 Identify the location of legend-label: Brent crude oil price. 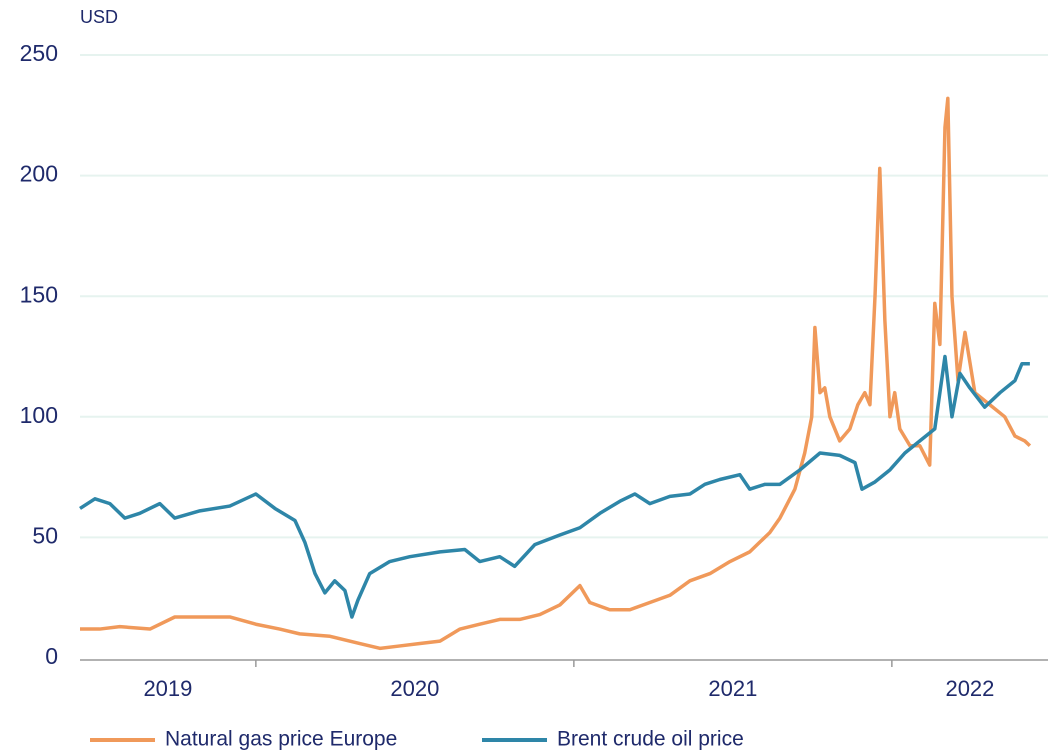
(650, 739).